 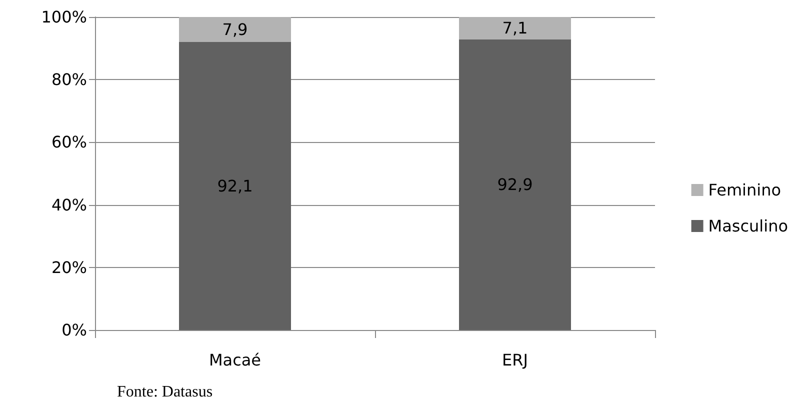 I want to click on data-label: 7,9, so click(x=235, y=29).